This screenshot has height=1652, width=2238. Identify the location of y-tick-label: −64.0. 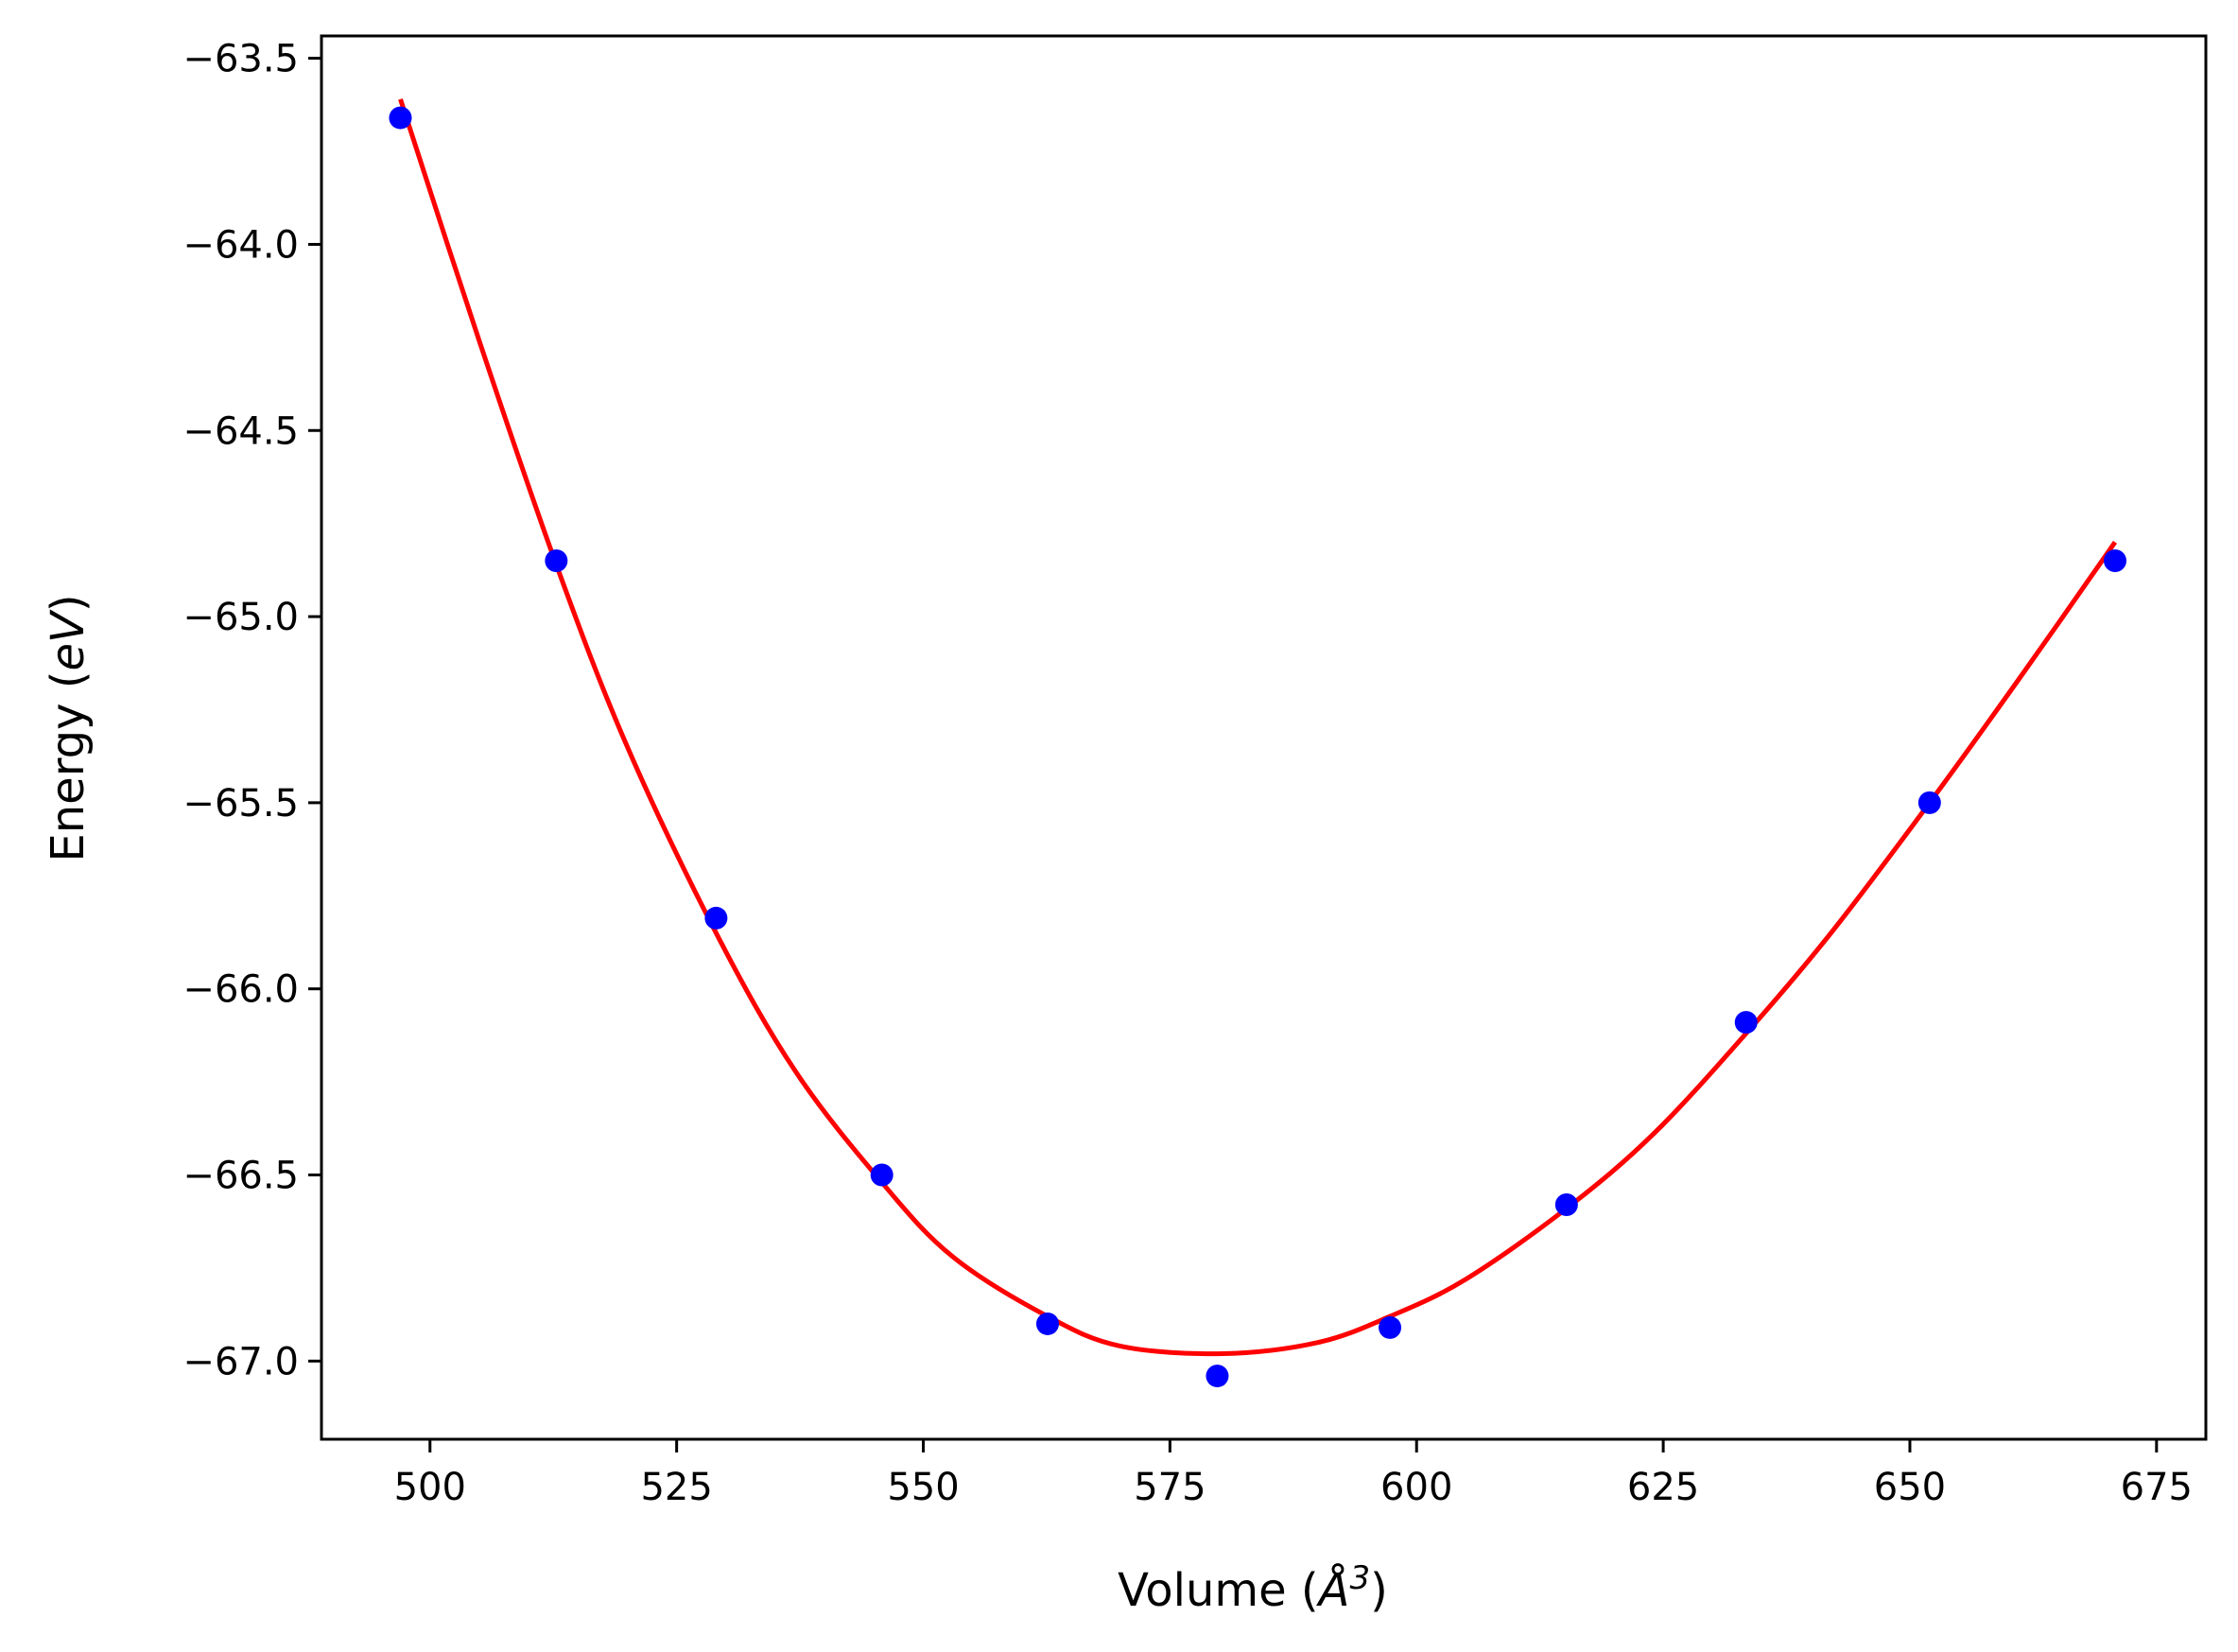
(240, 245).